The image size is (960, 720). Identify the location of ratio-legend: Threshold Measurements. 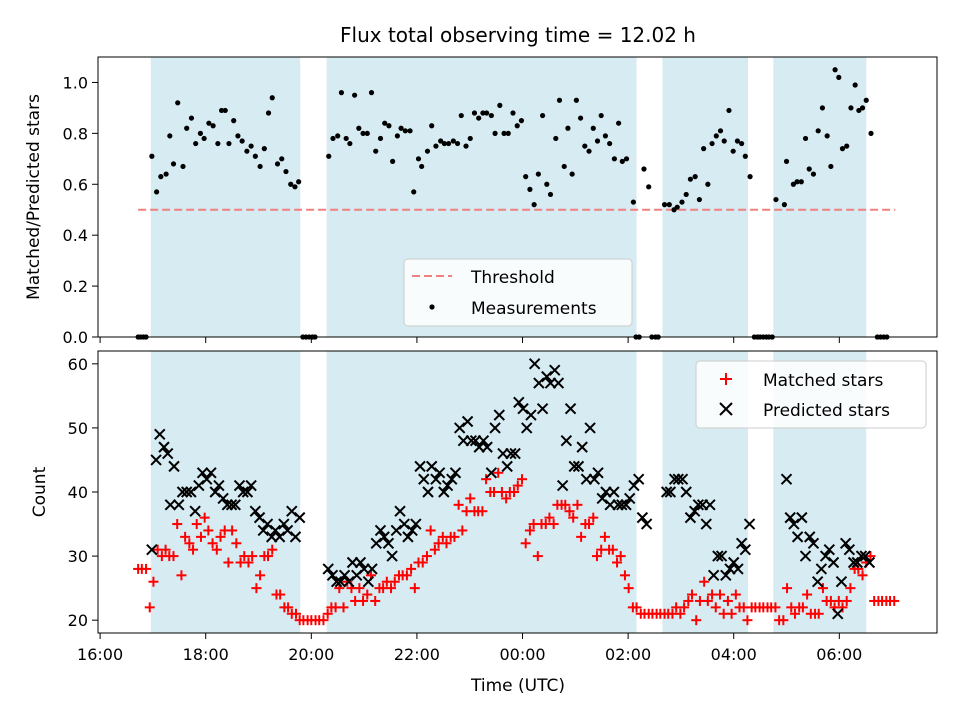
(518, 292).